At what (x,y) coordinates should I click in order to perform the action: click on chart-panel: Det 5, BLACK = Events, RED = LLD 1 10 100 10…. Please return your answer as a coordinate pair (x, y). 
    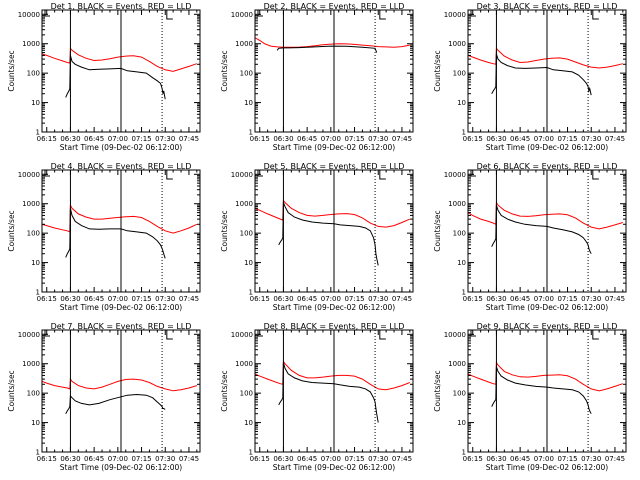
    Looking at the image, I should click on (317, 237).